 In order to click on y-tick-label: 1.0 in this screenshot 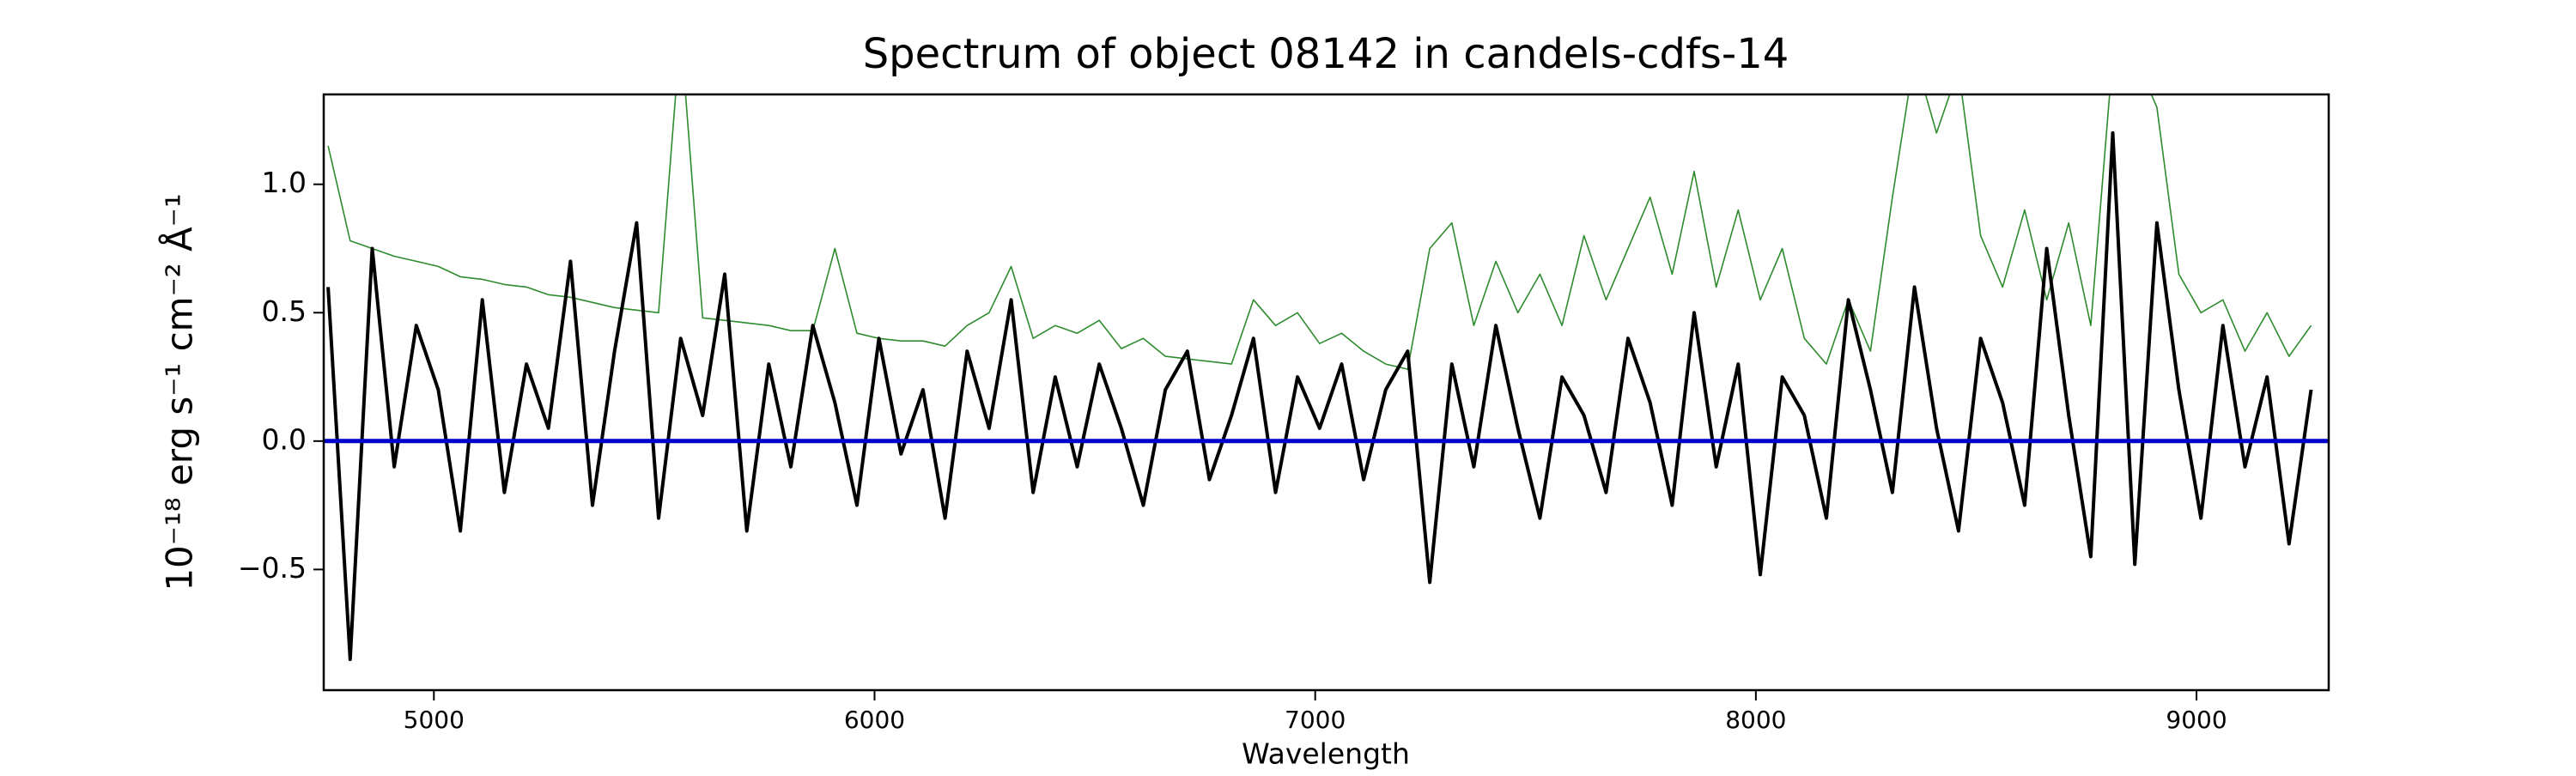, I will do `click(284, 182)`.